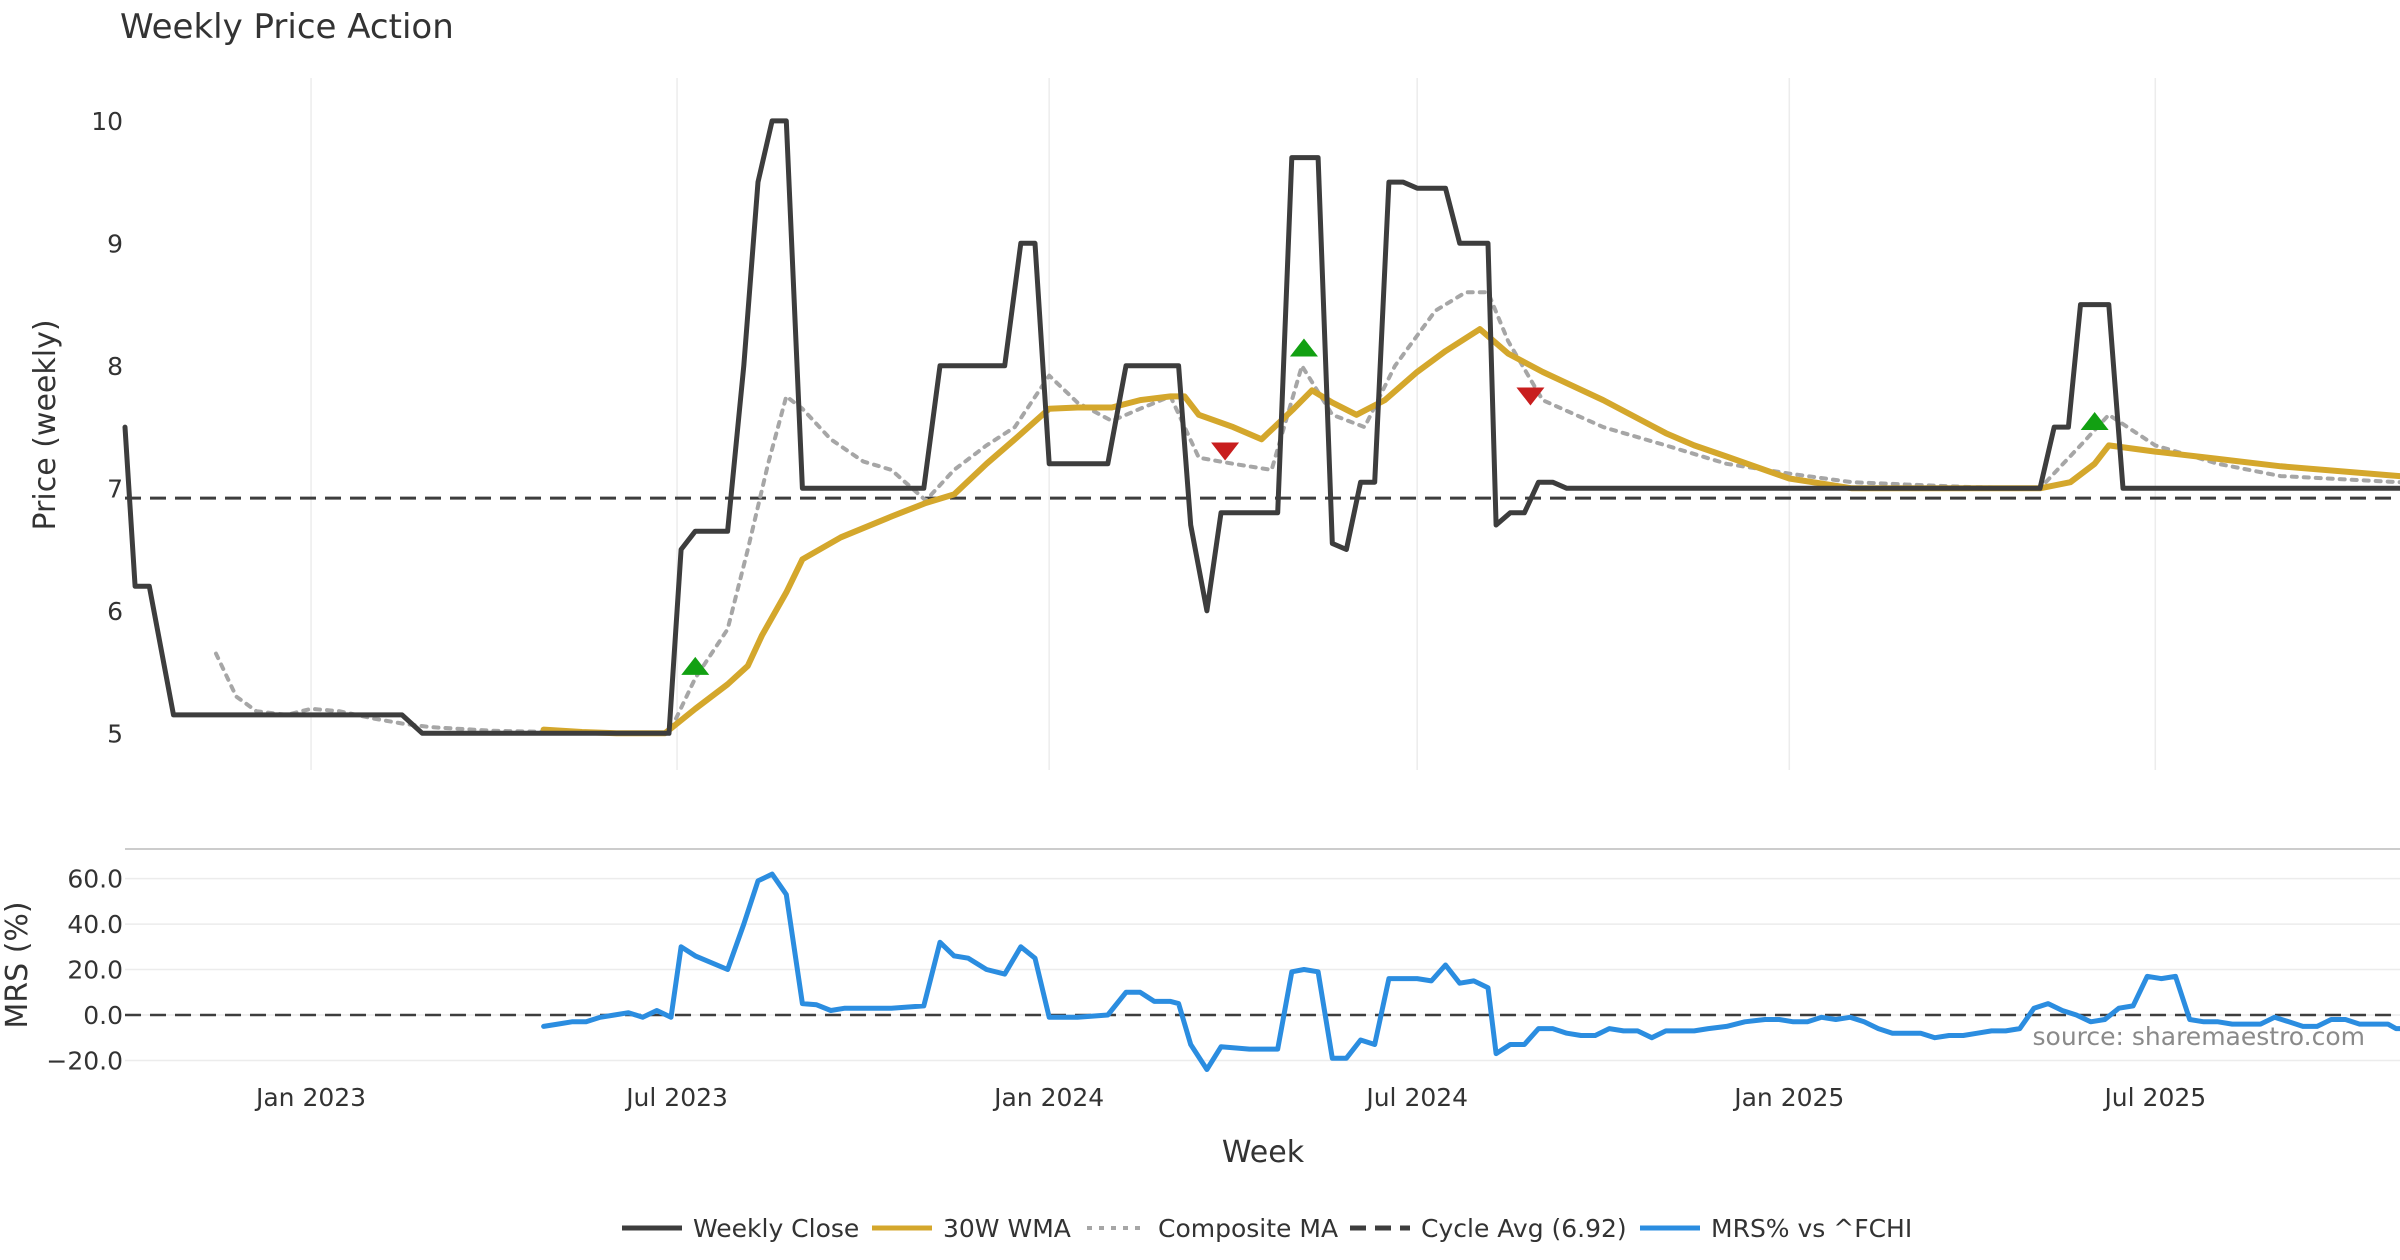 The width and height of the screenshot is (2400, 1260). I want to click on mrs-y-tick-3: 40.0, so click(95, 924).